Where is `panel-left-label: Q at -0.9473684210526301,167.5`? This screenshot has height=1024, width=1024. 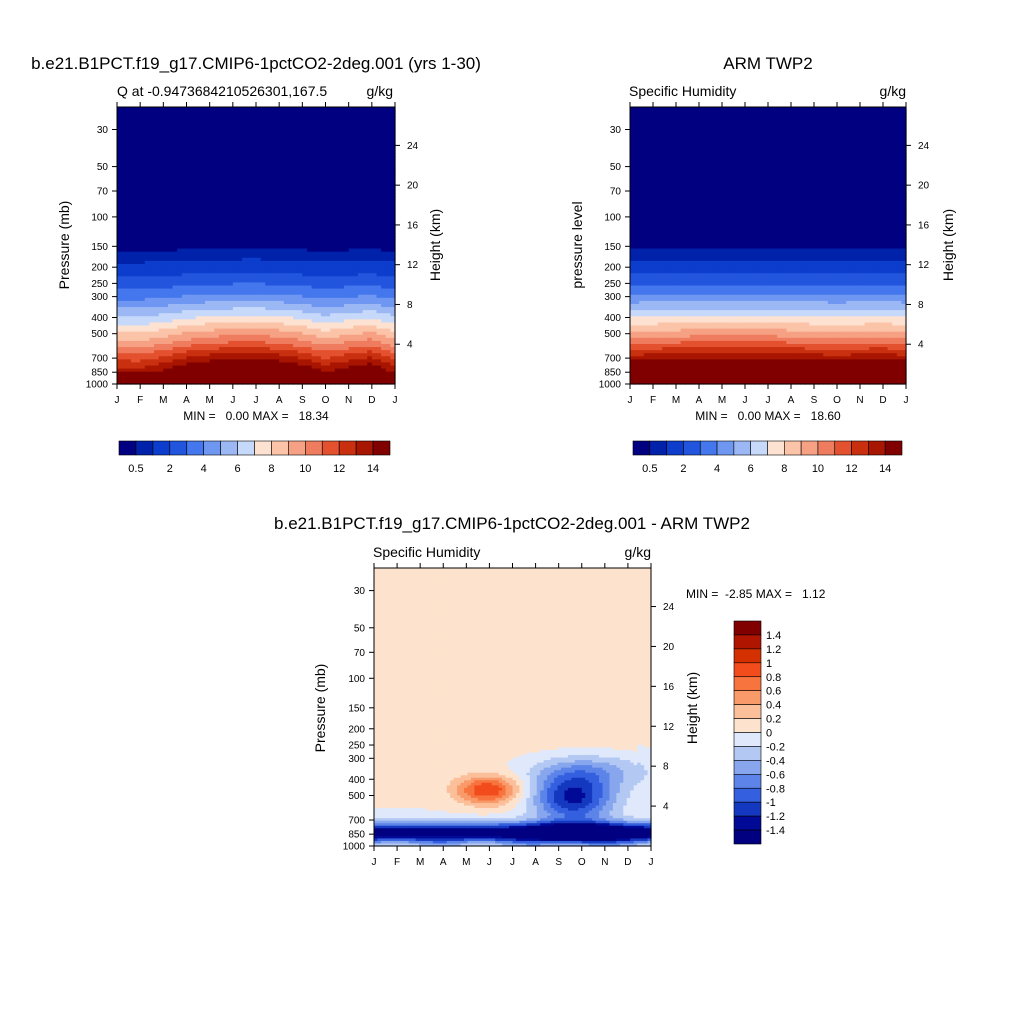
panel-left-label: Q at -0.9473684210526301,167.5 is located at coordinates (222, 91).